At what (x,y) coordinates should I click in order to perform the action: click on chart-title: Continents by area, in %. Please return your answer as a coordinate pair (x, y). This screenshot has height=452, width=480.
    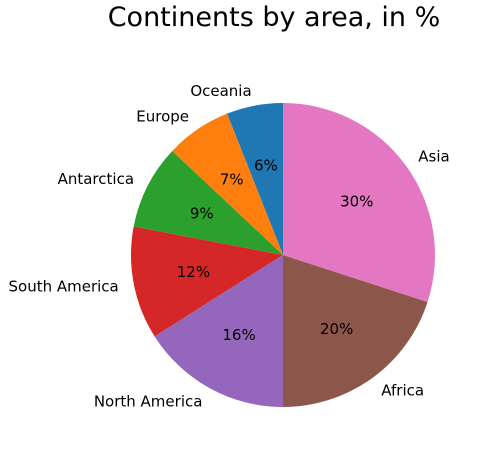
    Looking at the image, I should click on (274, 17).